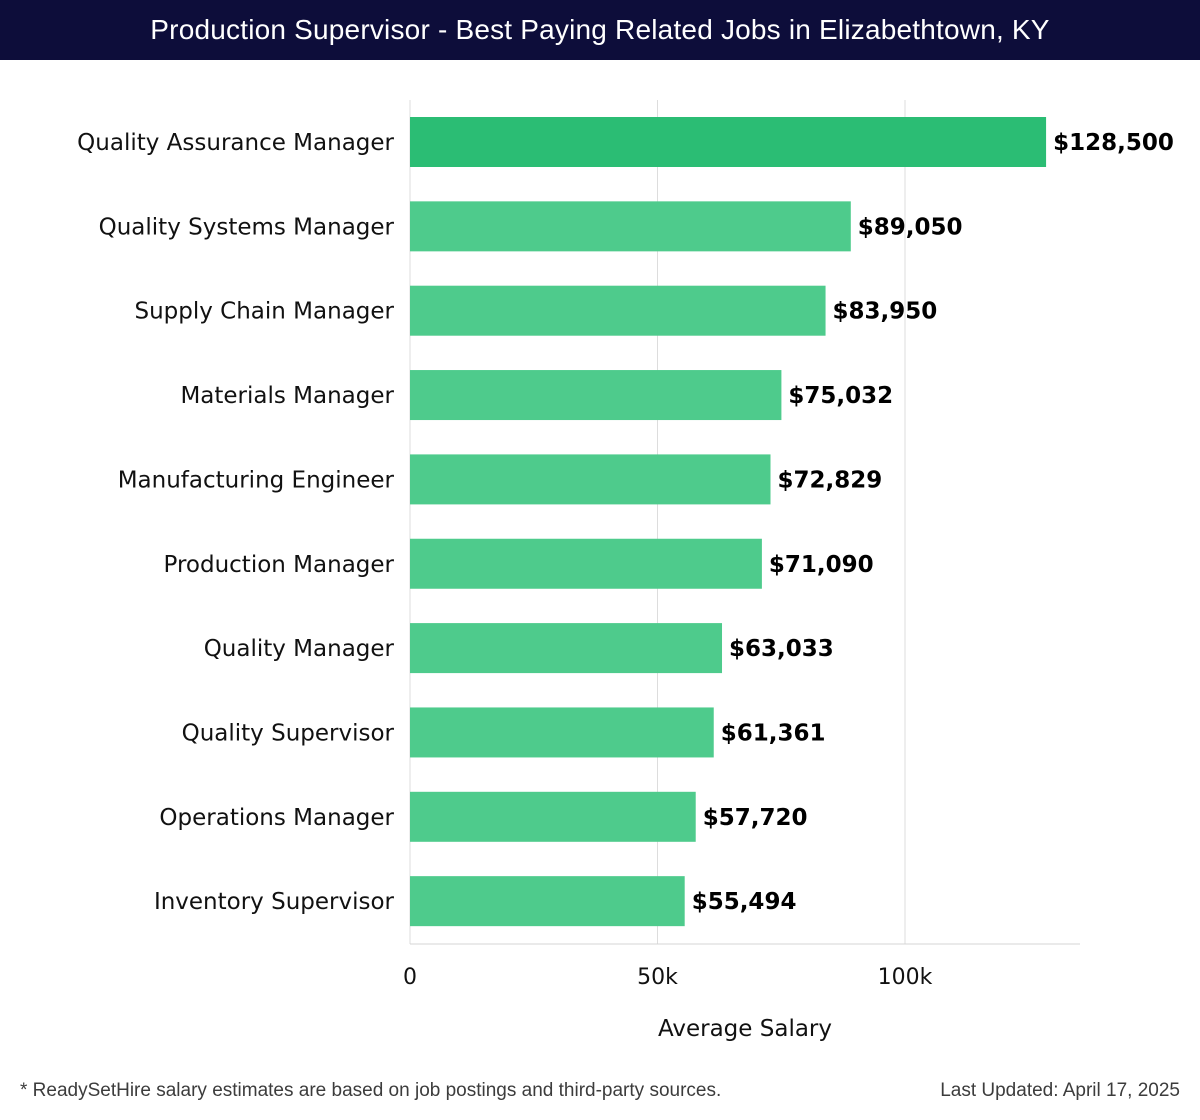 The width and height of the screenshot is (1200, 1120). What do you see at coordinates (264, 312) in the screenshot?
I see `category-label: Supply Chain Manager` at bounding box center [264, 312].